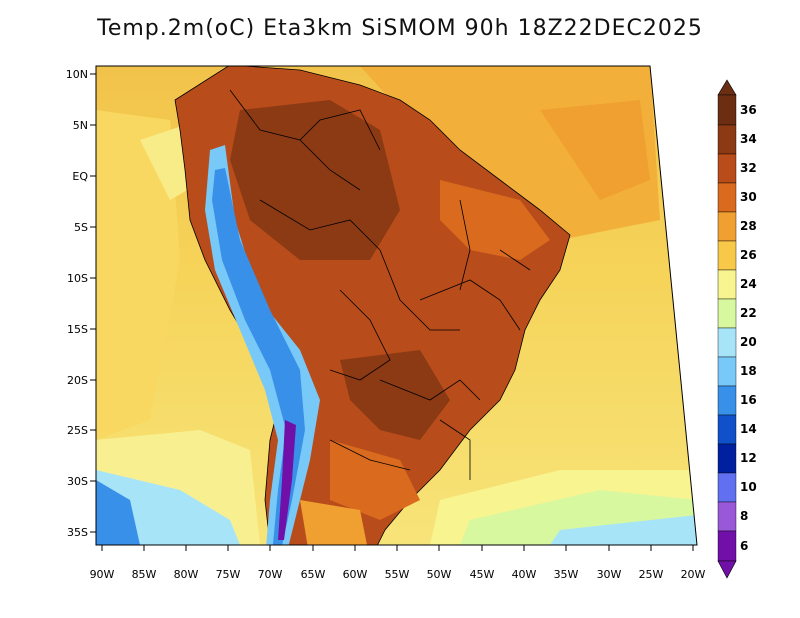  I want to click on atlantic-cool-band, so click(623, 530).